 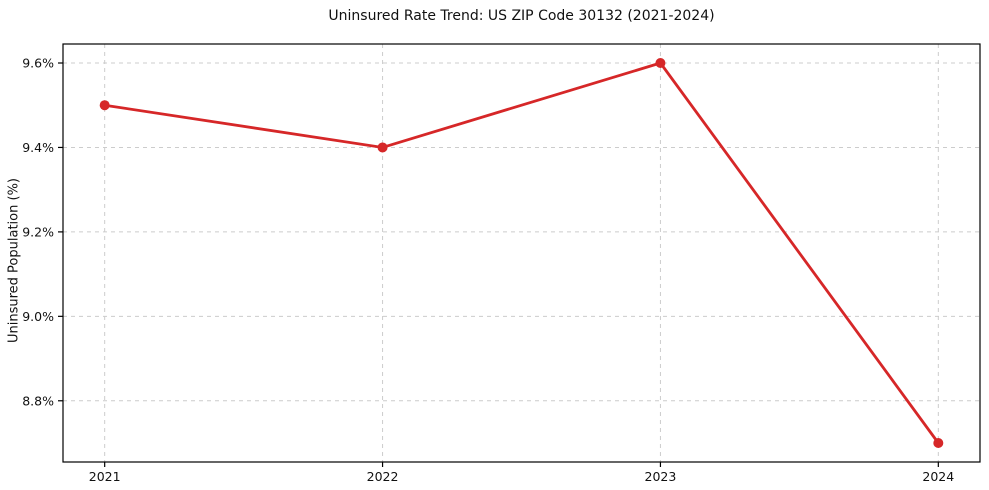 What do you see at coordinates (938, 476) in the screenshot?
I see `x-tick-label: 2024` at bounding box center [938, 476].